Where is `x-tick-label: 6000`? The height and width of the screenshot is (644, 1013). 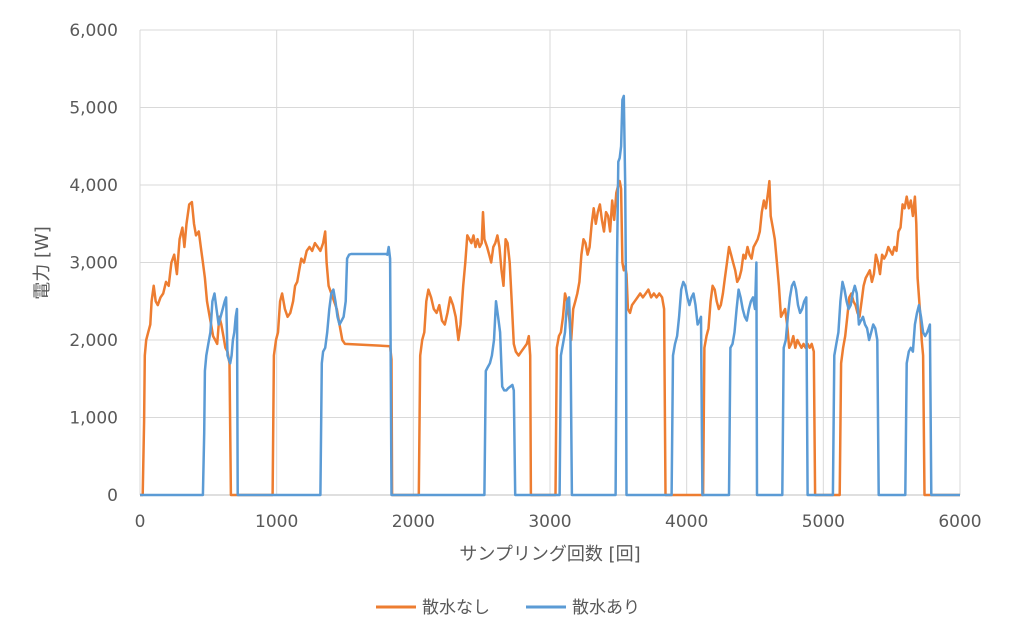
x-tick-label: 6000 is located at coordinates (959, 522).